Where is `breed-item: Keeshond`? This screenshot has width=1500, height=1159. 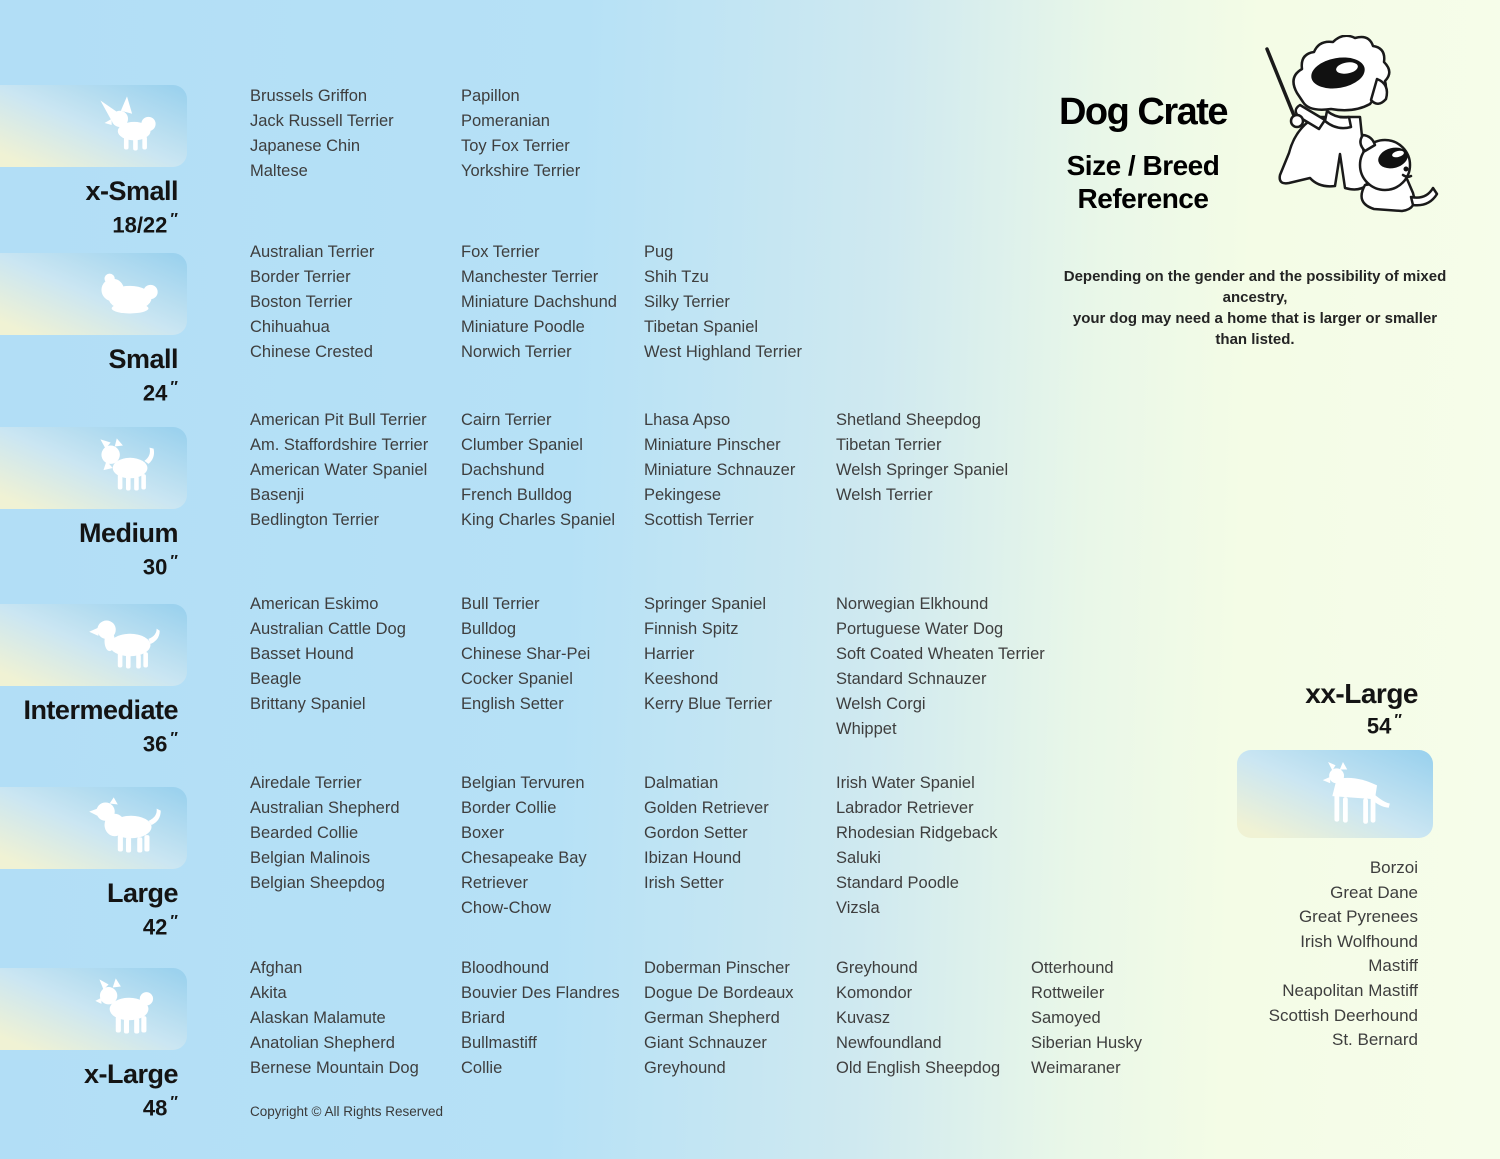
breed-item: Keeshond is located at coordinates (681, 679).